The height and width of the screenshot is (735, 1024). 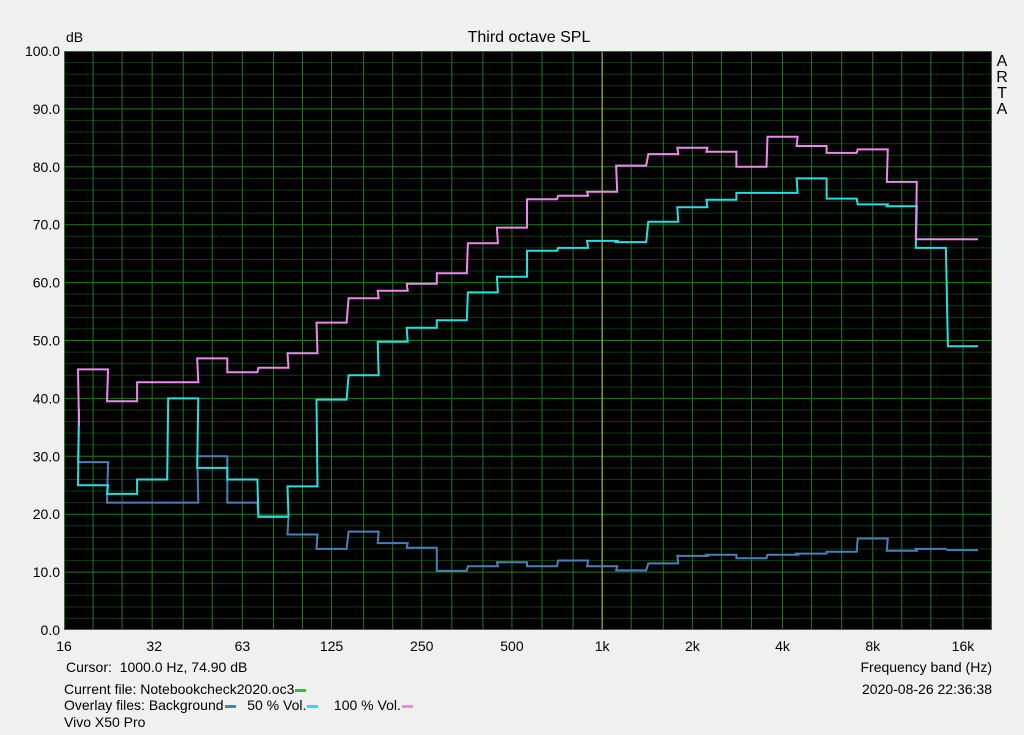 I want to click on x-tick-label: 2k, so click(x=693, y=646).